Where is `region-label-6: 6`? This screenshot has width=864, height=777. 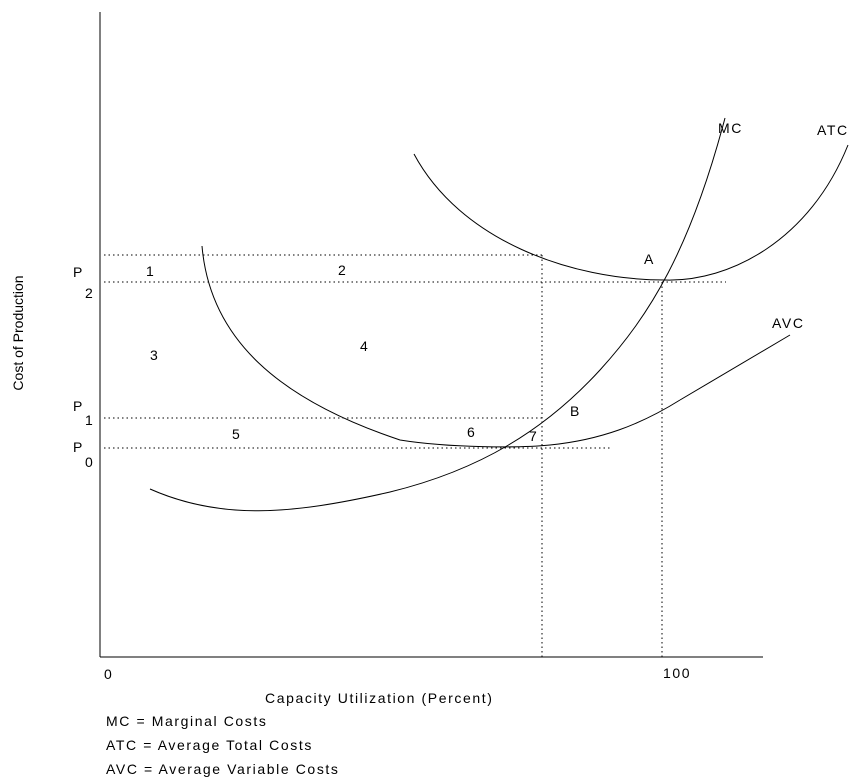
region-label-6: 6 is located at coordinates (471, 432).